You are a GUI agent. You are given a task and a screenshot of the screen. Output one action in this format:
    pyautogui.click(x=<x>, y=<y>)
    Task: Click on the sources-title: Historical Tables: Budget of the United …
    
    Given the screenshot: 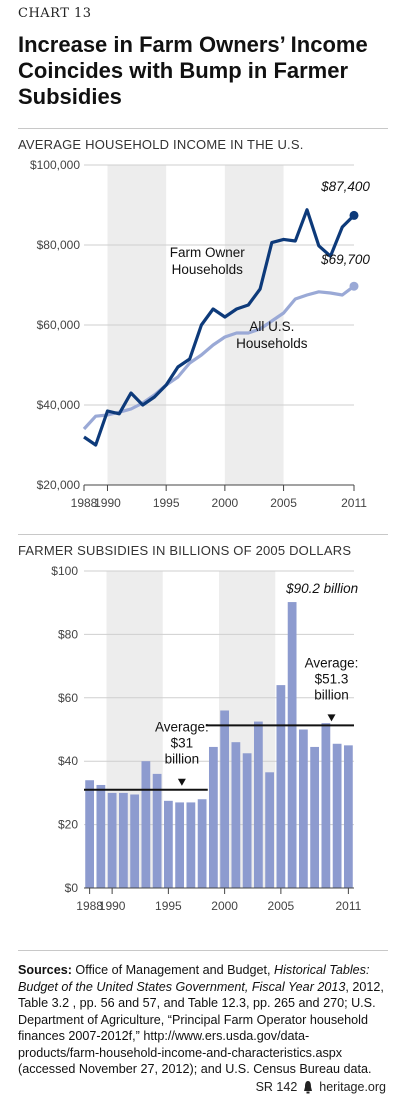 What is the action you would take?
    pyautogui.click(x=194, y=978)
    